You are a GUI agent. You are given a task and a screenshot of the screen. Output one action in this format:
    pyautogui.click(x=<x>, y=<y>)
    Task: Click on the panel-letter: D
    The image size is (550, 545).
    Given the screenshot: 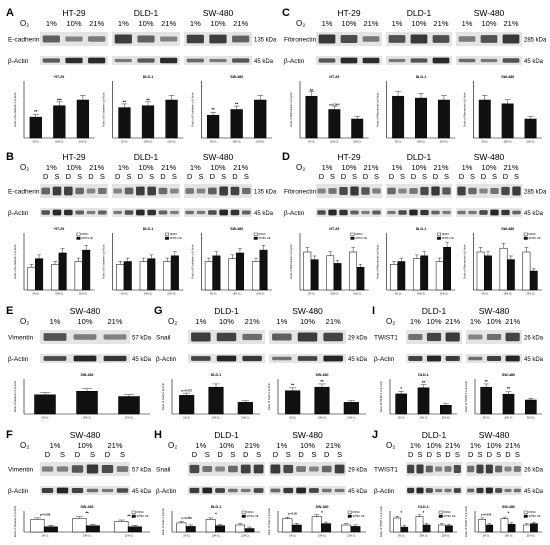 What is the action you would take?
    pyautogui.click(x=286, y=157)
    